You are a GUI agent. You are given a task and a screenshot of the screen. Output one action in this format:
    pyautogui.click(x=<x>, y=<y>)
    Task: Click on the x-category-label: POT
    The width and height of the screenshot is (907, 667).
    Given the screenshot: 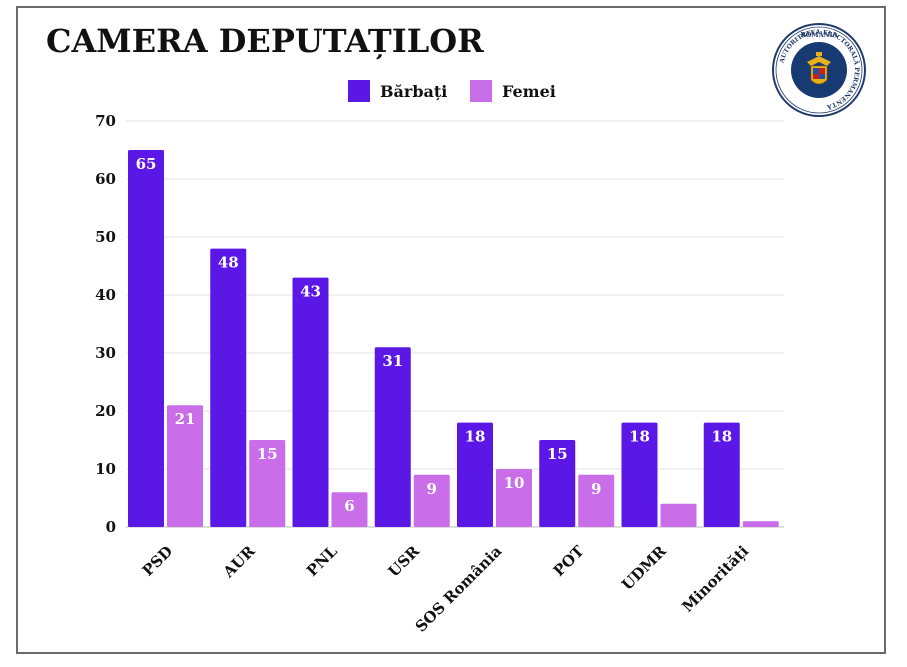 What is the action you would take?
    pyautogui.click(x=569, y=561)
    